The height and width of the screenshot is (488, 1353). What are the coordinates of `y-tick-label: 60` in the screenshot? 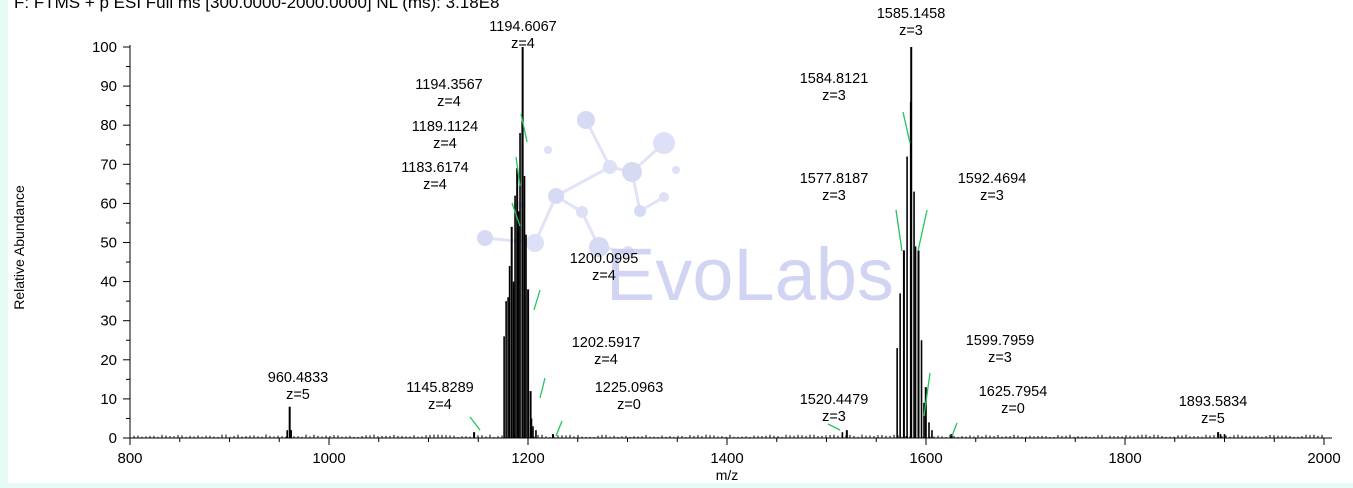 It's located at (108, 203).